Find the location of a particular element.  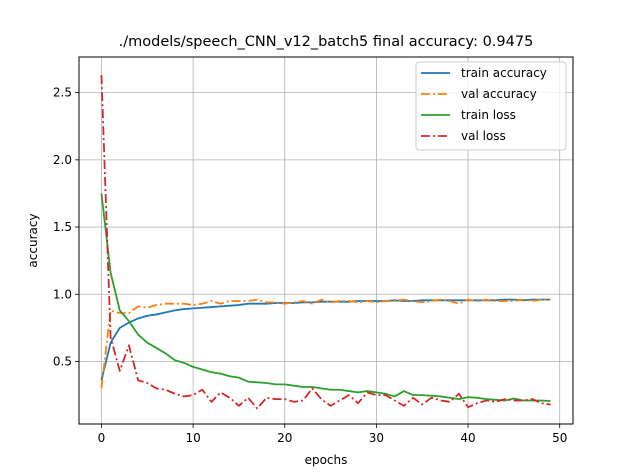

x-axis-label: epochs is located at coordinates (326, 460).